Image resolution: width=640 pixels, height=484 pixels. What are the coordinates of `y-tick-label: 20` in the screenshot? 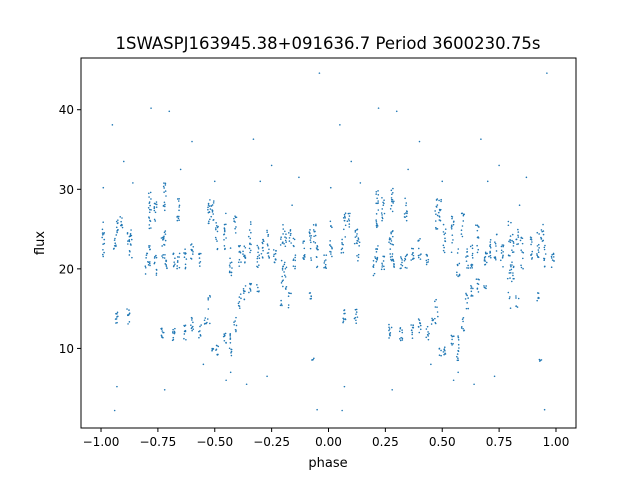 It's located at (66, 269).